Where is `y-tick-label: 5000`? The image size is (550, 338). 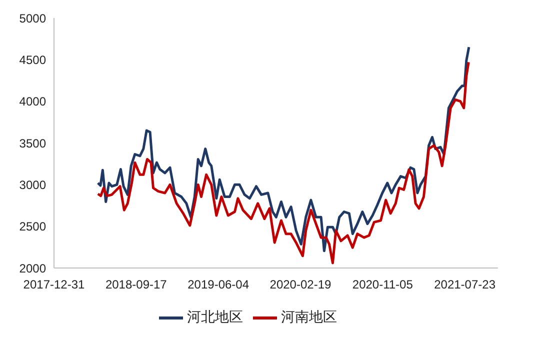 y-tick-label: 5000 is located at coordinates (32, 18).